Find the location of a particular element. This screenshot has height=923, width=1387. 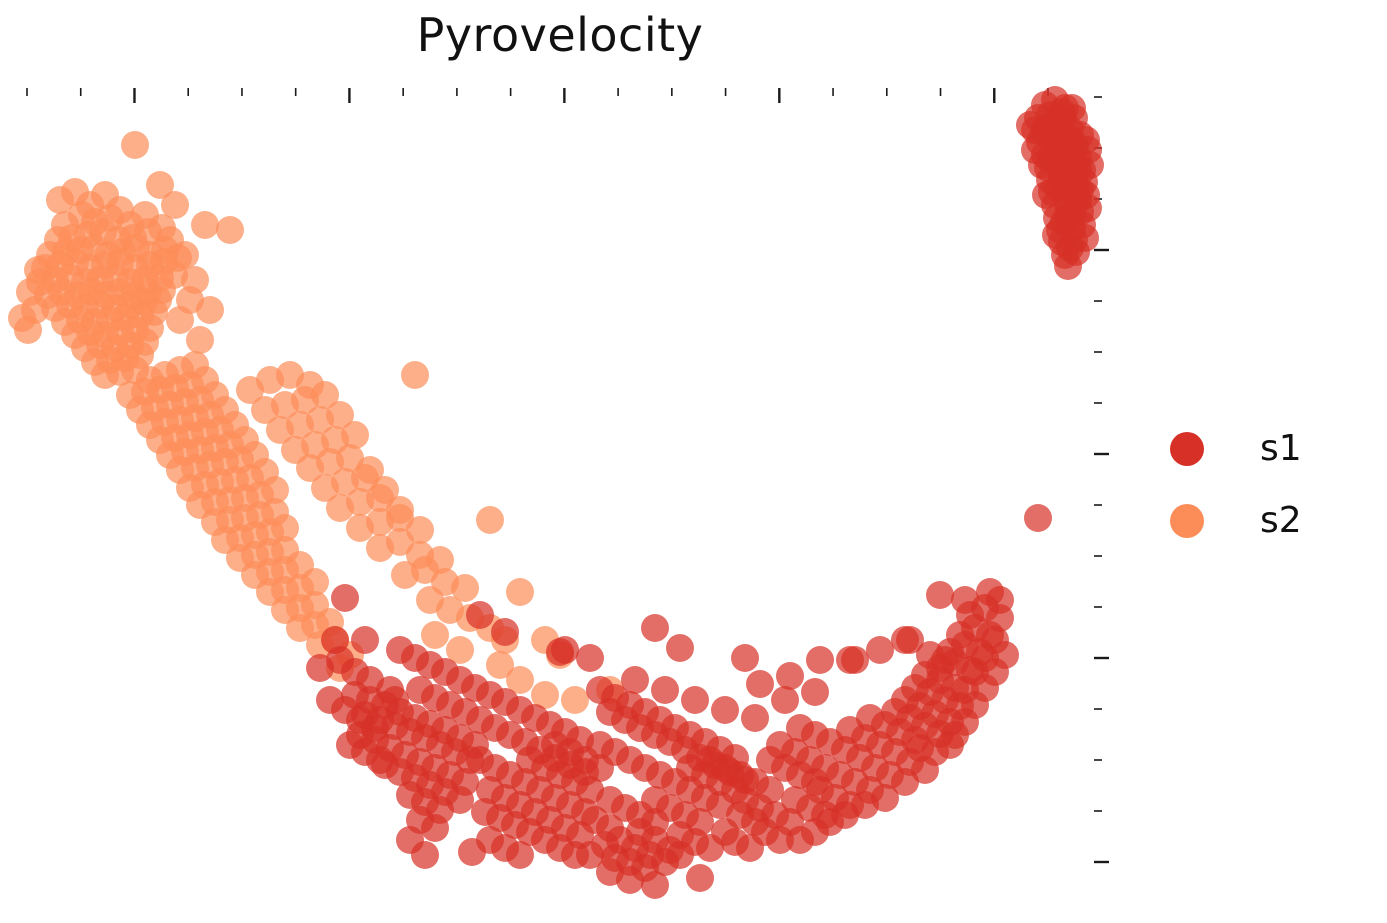

chart-title: Pyrovelocity is located at coordinates (560, 35).